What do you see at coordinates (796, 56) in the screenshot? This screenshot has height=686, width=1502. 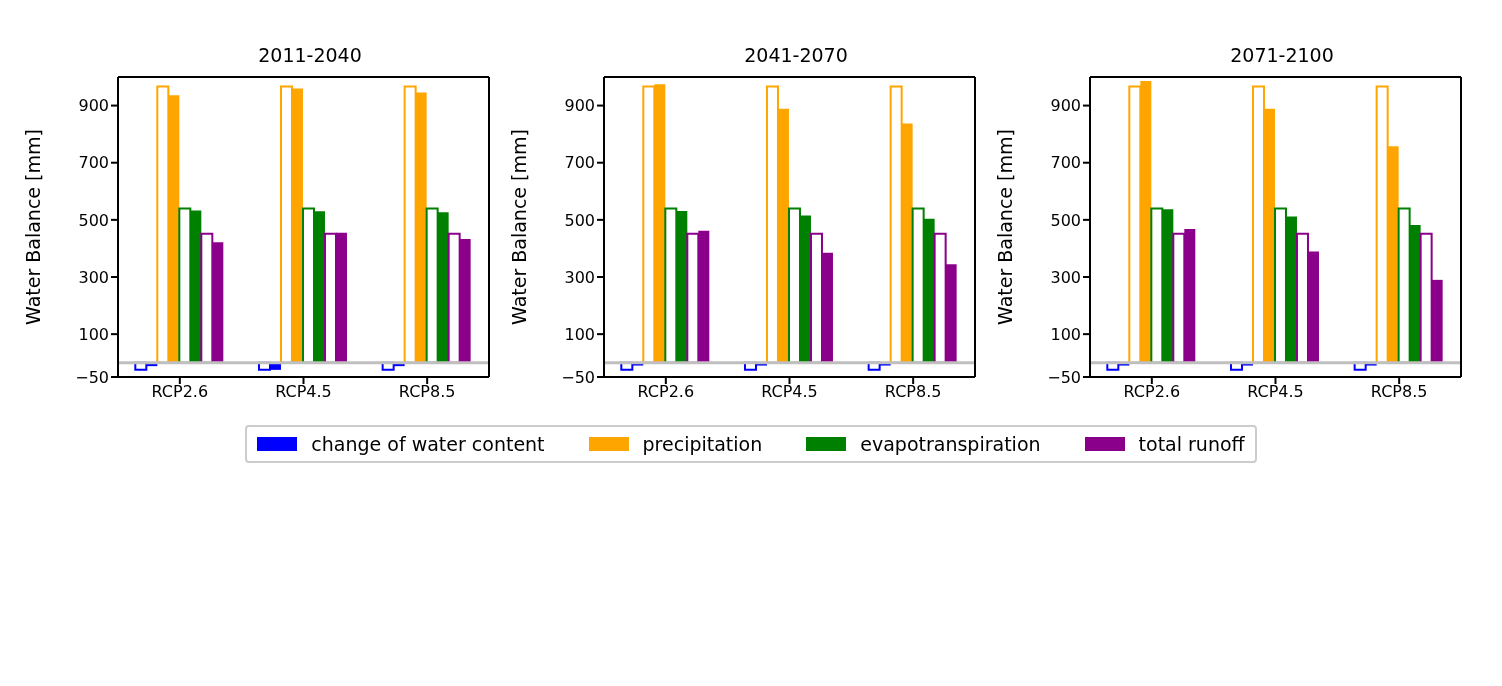 I see `chart-title: 2041-2070` at bounding box center [796, 56].